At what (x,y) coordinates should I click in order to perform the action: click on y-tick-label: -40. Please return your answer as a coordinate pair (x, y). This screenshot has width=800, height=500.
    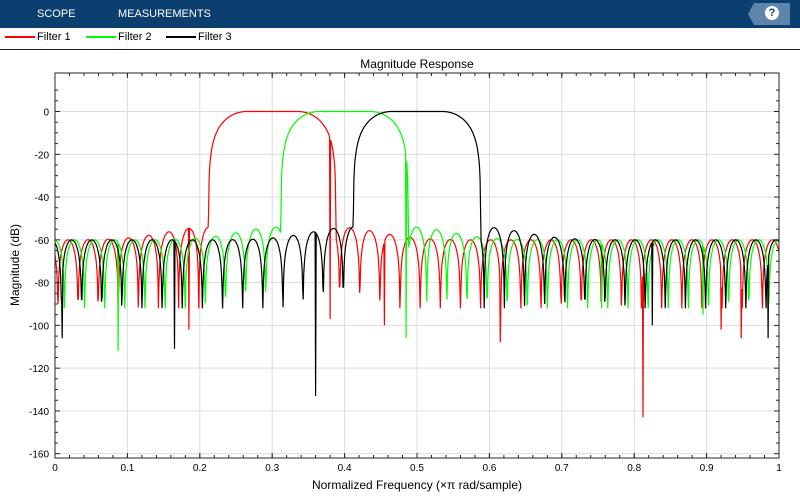
    Looking at the image, I should click on (42, 198).